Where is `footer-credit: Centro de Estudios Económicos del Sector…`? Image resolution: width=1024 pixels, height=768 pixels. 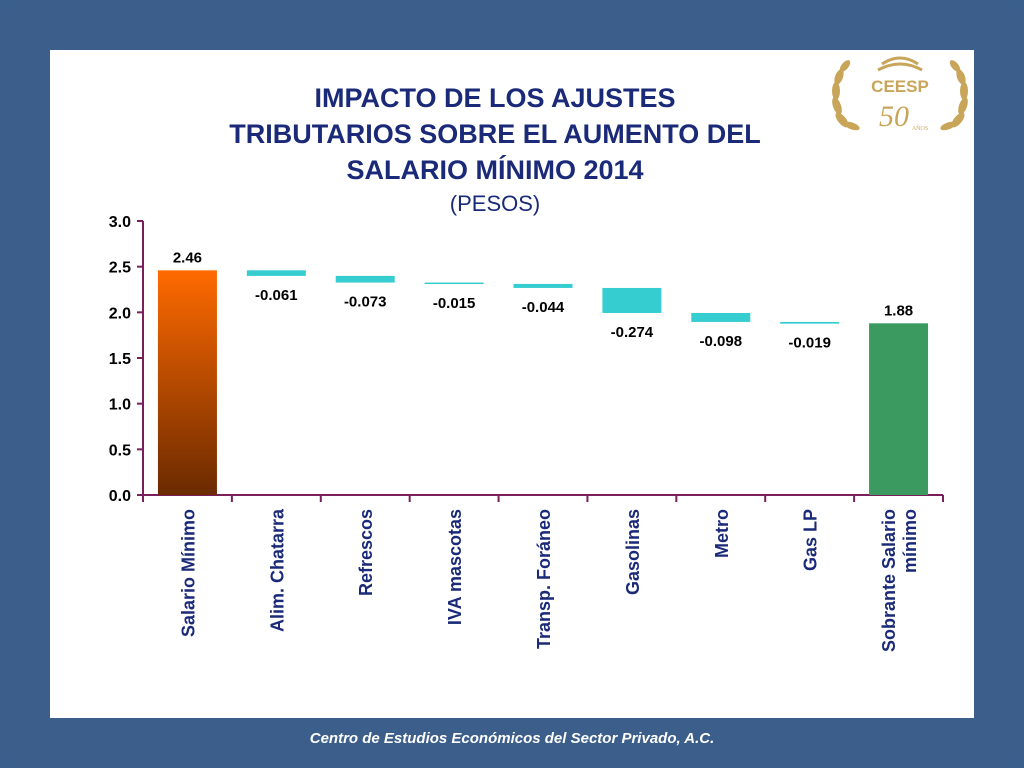 footer-credit: Centro de Estudios Económicos del Sector… is located at coordinates (512, 738).